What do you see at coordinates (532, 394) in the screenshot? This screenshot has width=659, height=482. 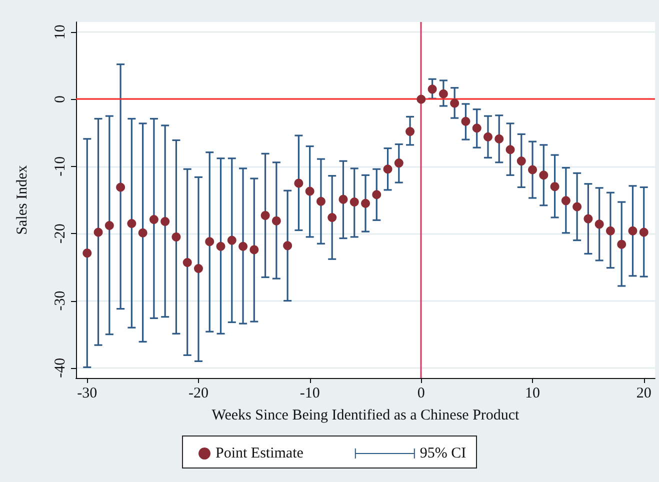 I see `x-tick-label: 10` at bounding box center [532, 394].